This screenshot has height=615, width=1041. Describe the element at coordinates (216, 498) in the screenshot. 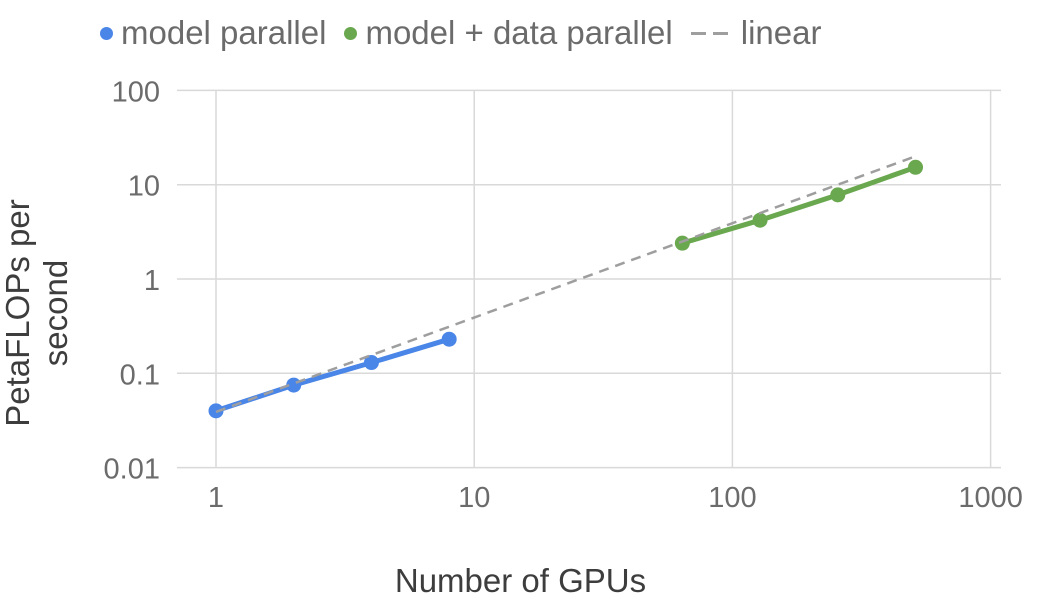

I see `x-tick-label: 1` at that location.